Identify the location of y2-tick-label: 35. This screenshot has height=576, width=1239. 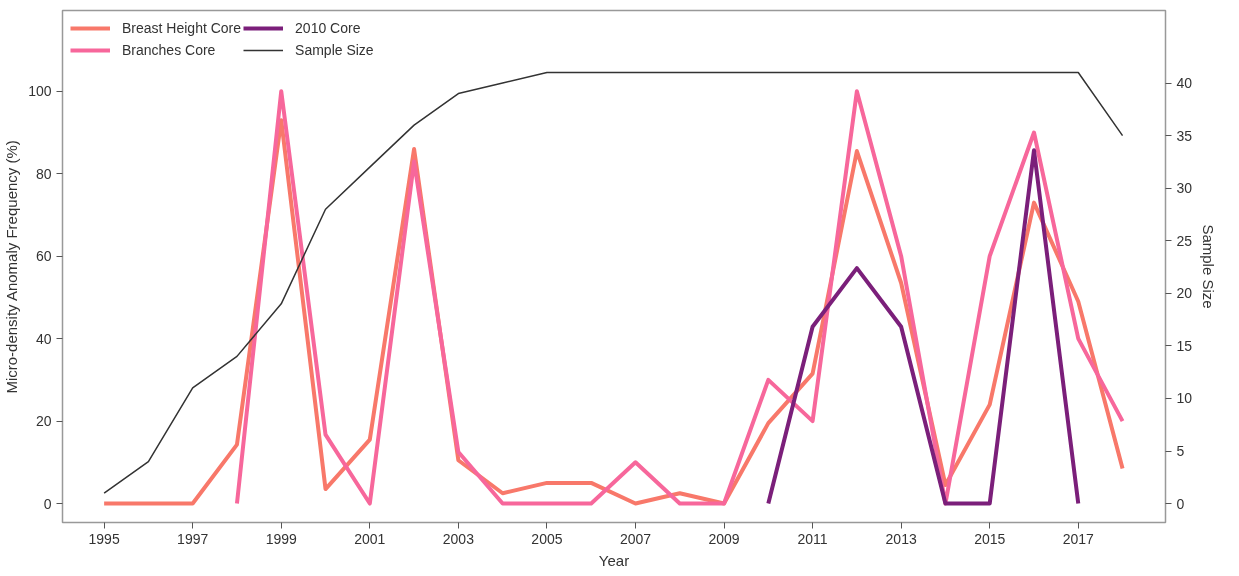
(1184, 135).